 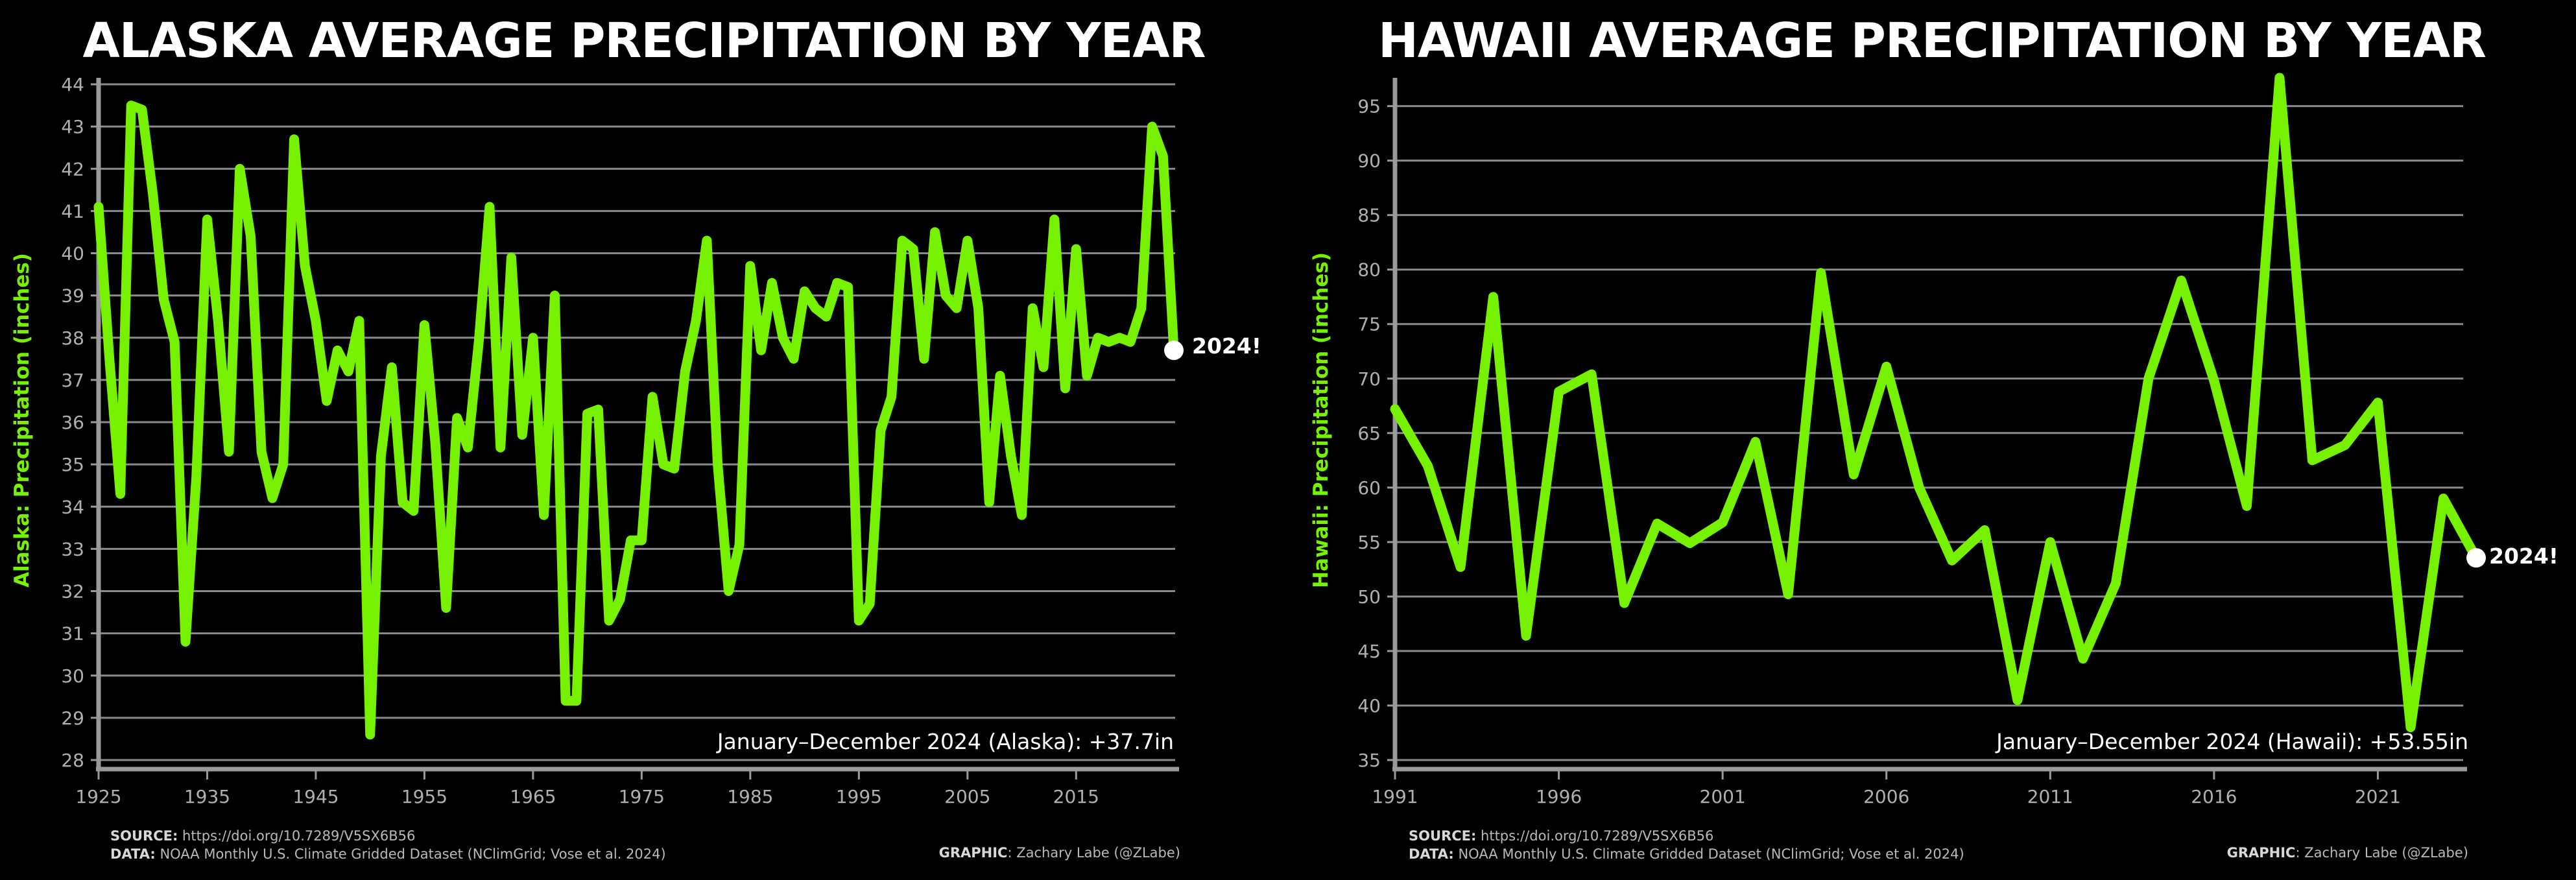 What do you see at coordinates (1369, 651) in the screenshot?
I see `hawaii-y-tick-label: 45` at bounding box center [1369, 651].